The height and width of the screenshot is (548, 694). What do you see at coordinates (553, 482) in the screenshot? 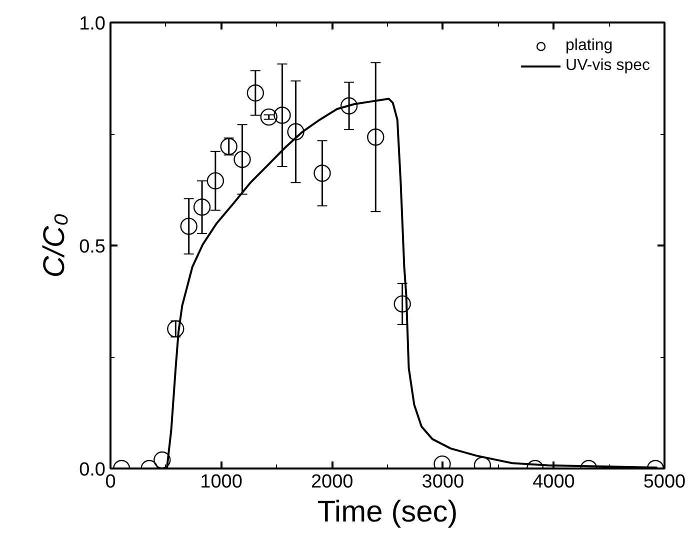
I see `x-tick-label: 4000` at bounding box center [553, 482].